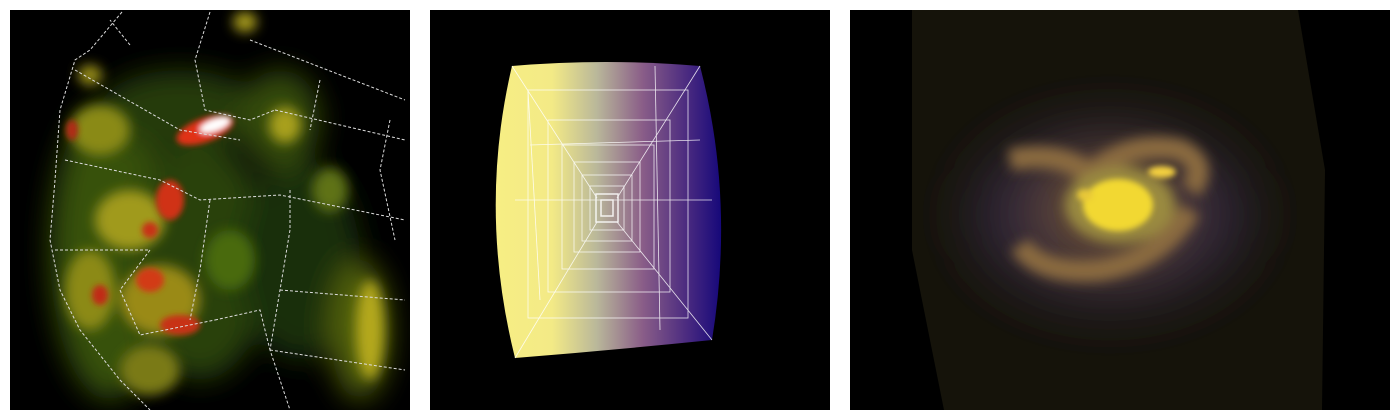 This screenshot has width=1396, height=420. I want to click on galaxy-arms, so click(1108, 209).